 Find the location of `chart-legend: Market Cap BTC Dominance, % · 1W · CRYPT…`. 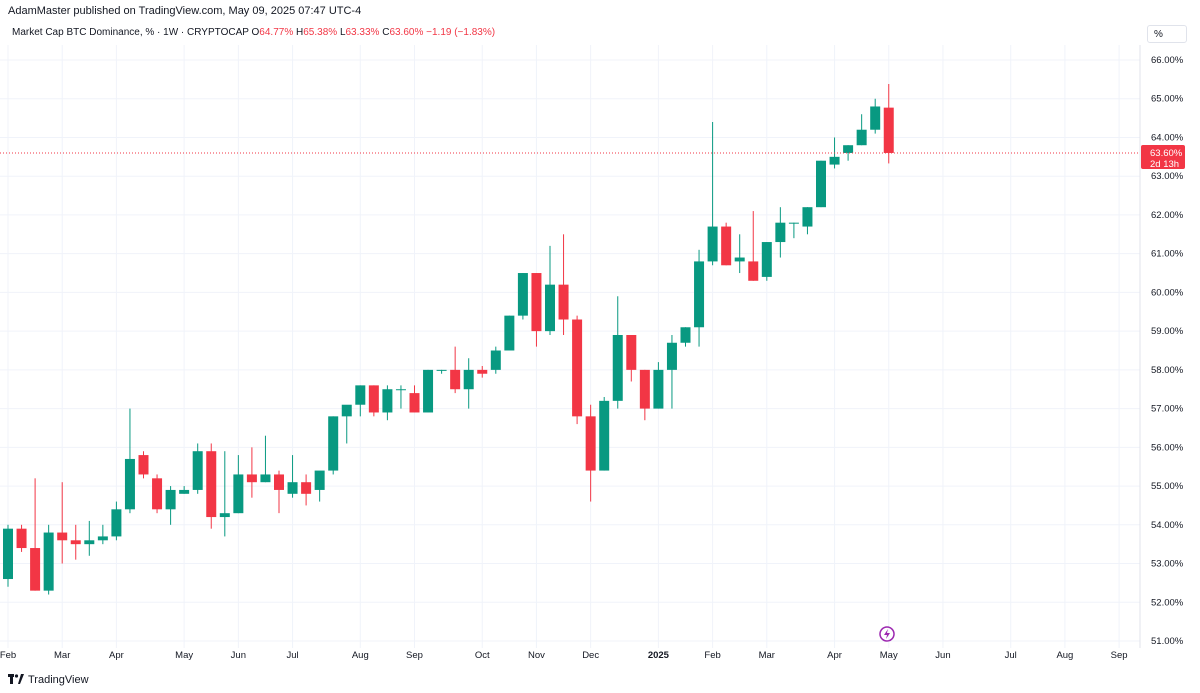

chart-legend: Market Cap BTC Dominance, % · 1W · CRYPT… is located at coordinates (253, 32).